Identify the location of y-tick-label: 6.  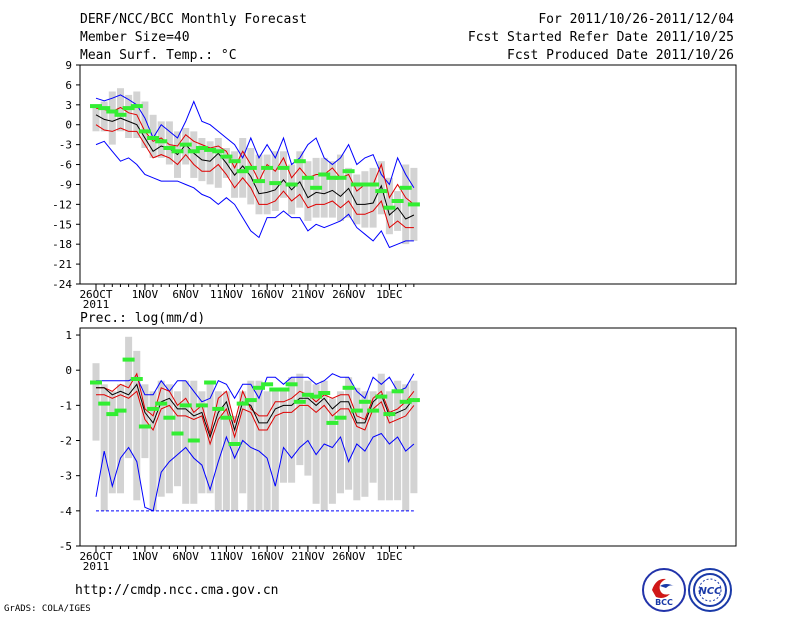
(68, 85).